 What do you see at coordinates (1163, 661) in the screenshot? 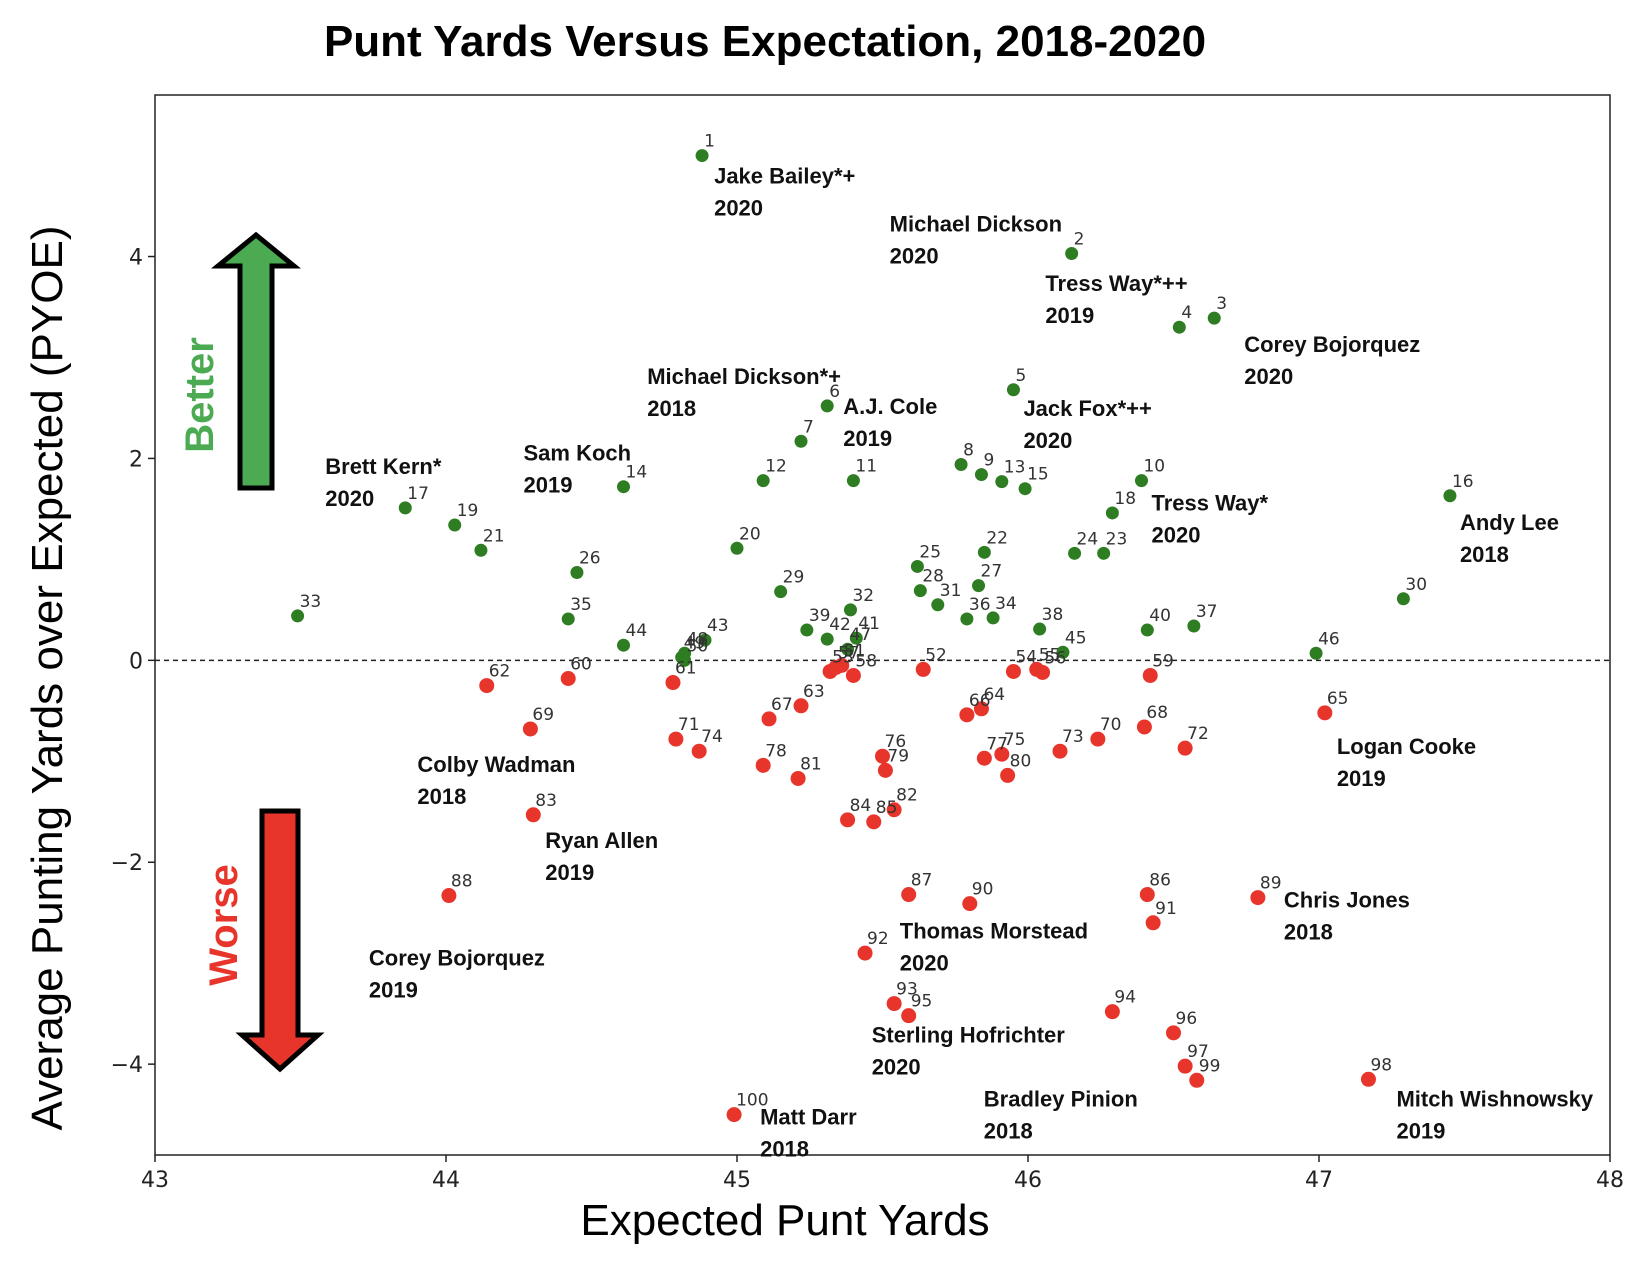
I see `rank-label-59: 59` at bounding box center [1163, 661].